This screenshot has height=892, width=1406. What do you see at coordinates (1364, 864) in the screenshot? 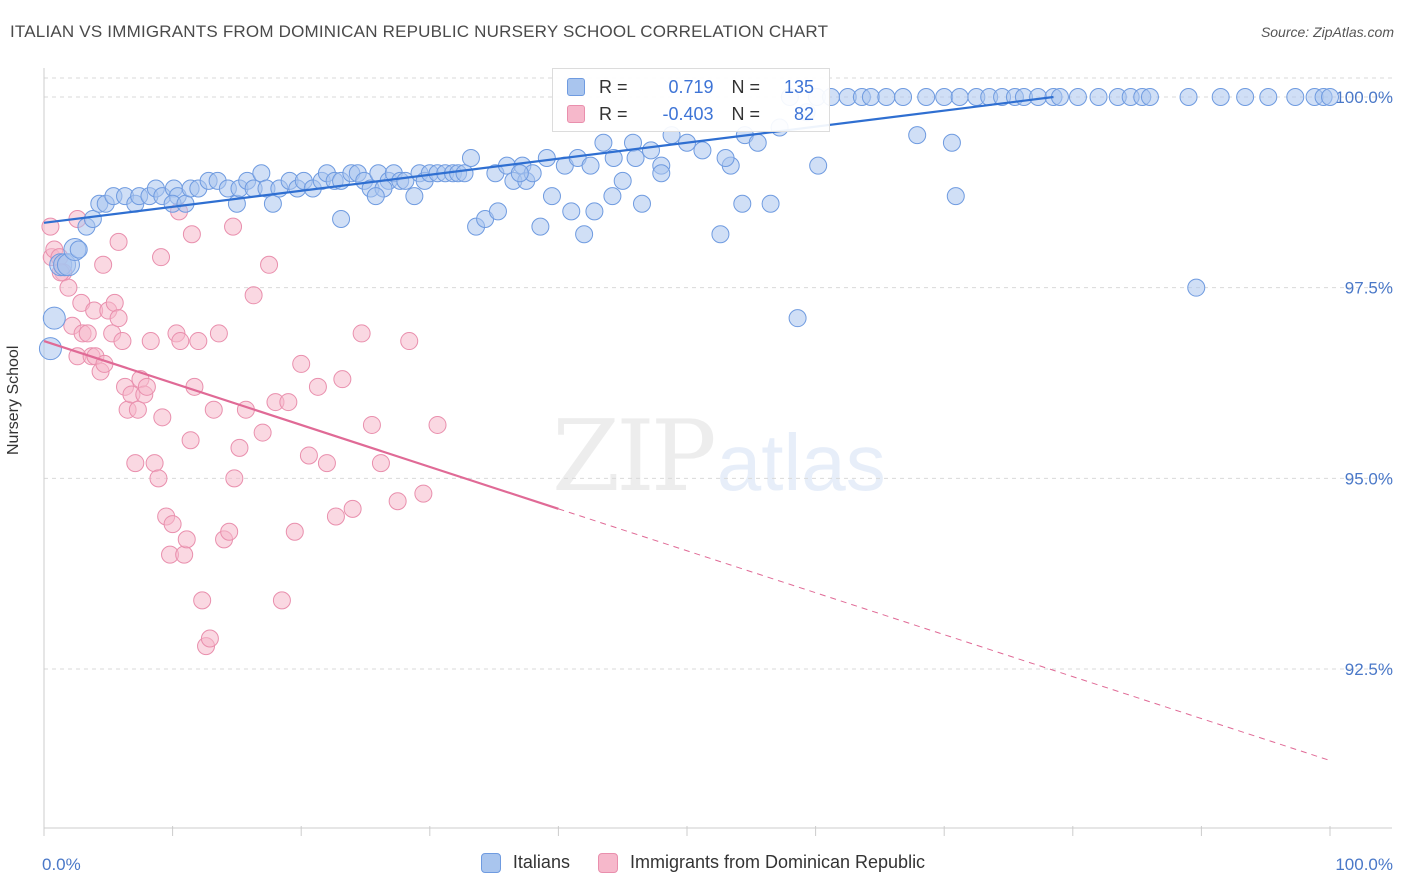
I see `x-tick-label: 100.0%` at bounding box center [1364, 864].